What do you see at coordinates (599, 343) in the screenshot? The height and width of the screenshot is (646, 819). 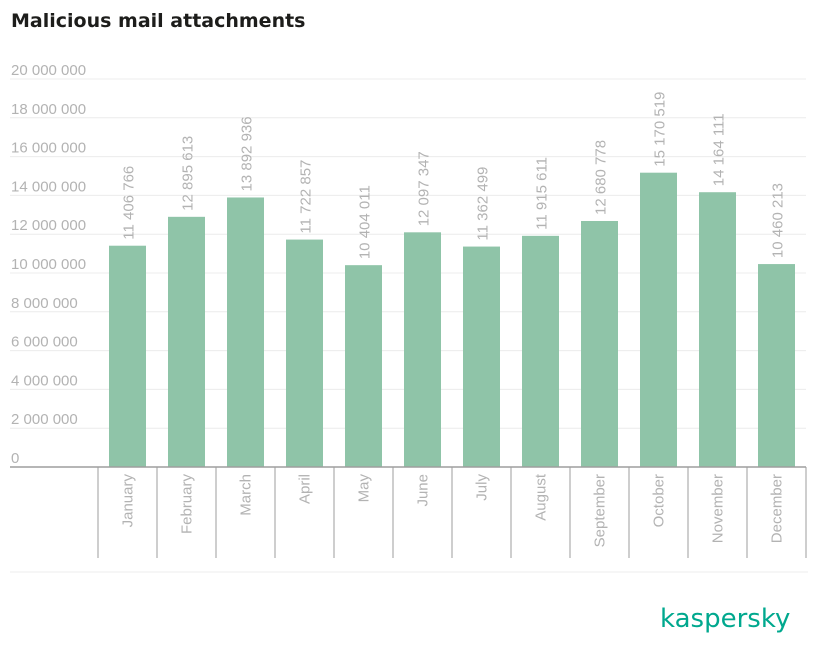 I see `bar-september` at bounding box center [599, 343].